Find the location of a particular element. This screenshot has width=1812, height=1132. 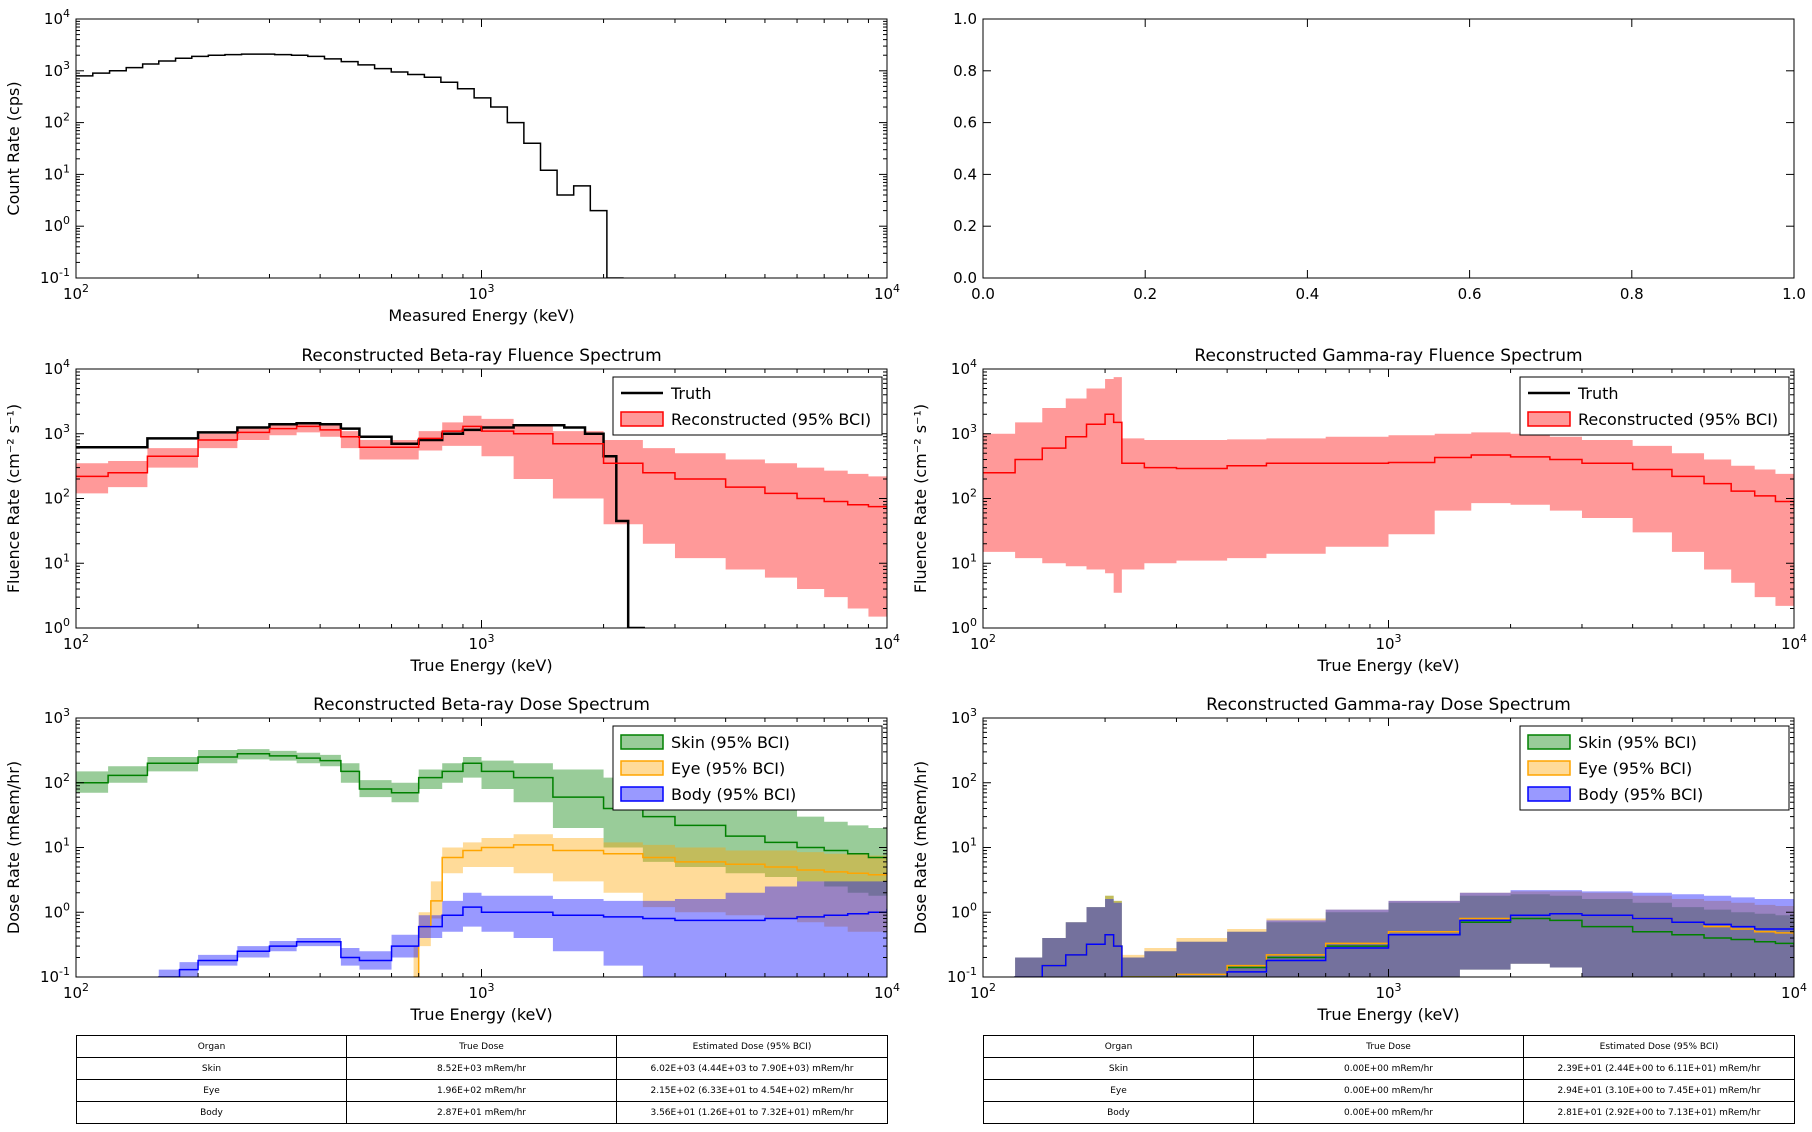

table-header-cell: Organ is located at coordinates (211, 1046).